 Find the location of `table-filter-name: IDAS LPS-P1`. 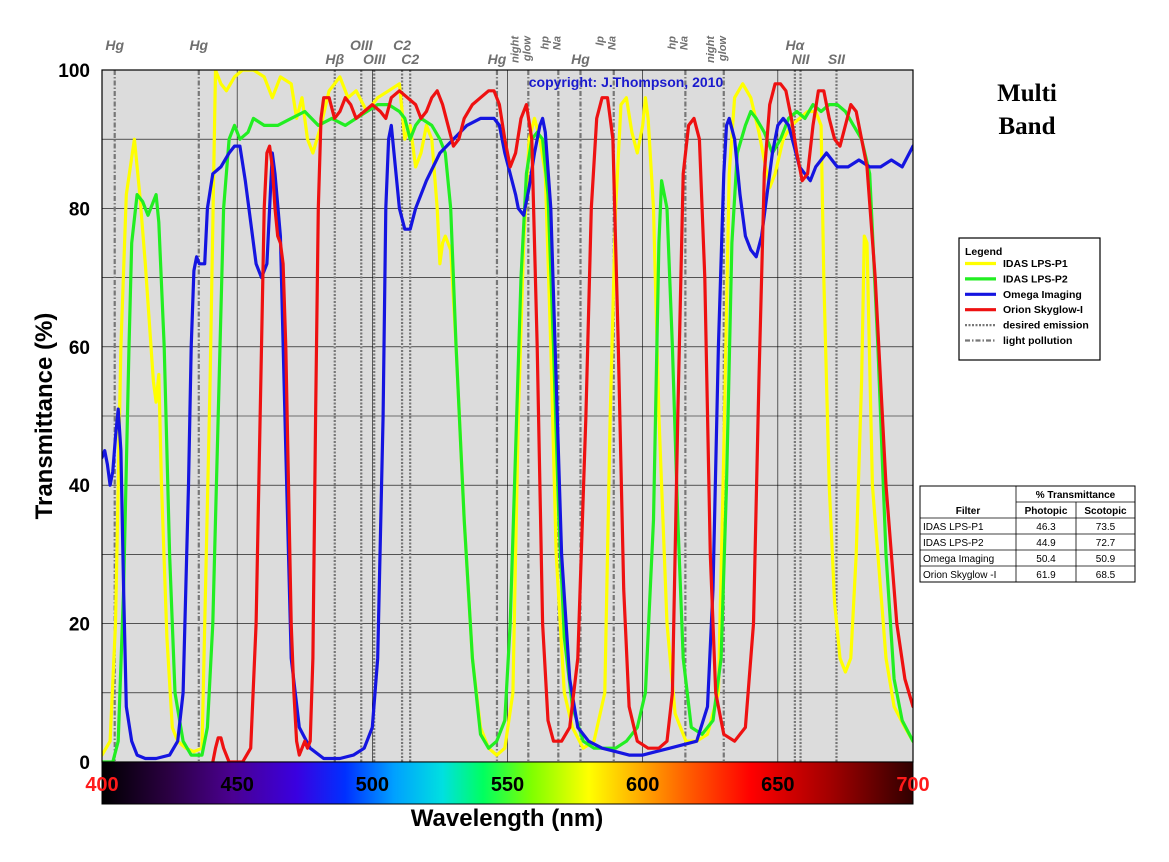

table-filter-name: IDAS LPS-P1 is located at coordinates (953, 527).